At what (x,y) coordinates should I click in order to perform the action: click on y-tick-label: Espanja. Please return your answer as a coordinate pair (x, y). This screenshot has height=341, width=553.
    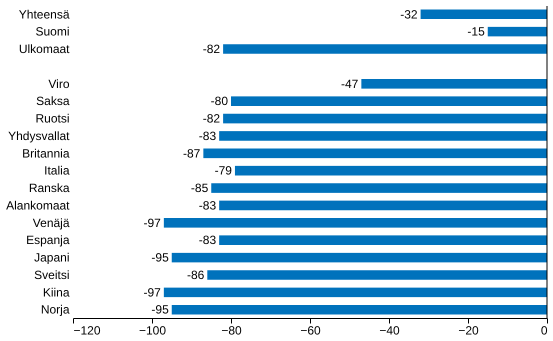
    Looking at the image, I should click on (48, 240).